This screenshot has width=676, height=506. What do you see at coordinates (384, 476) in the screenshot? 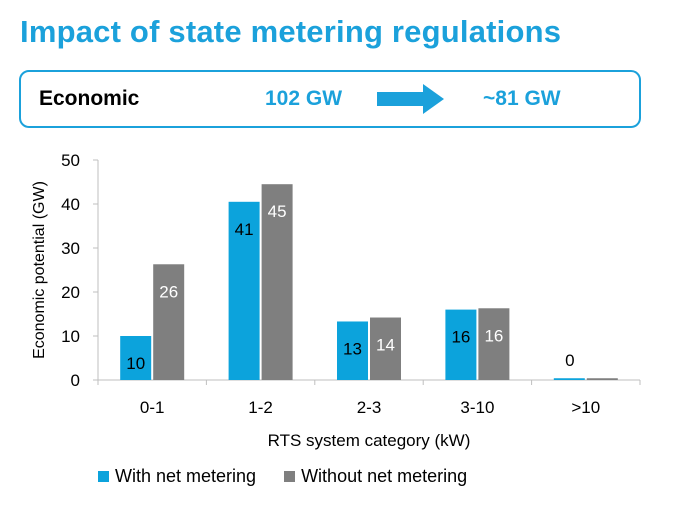
I see `legend-label-without: Without net metering` at bounding box center [384, 476].